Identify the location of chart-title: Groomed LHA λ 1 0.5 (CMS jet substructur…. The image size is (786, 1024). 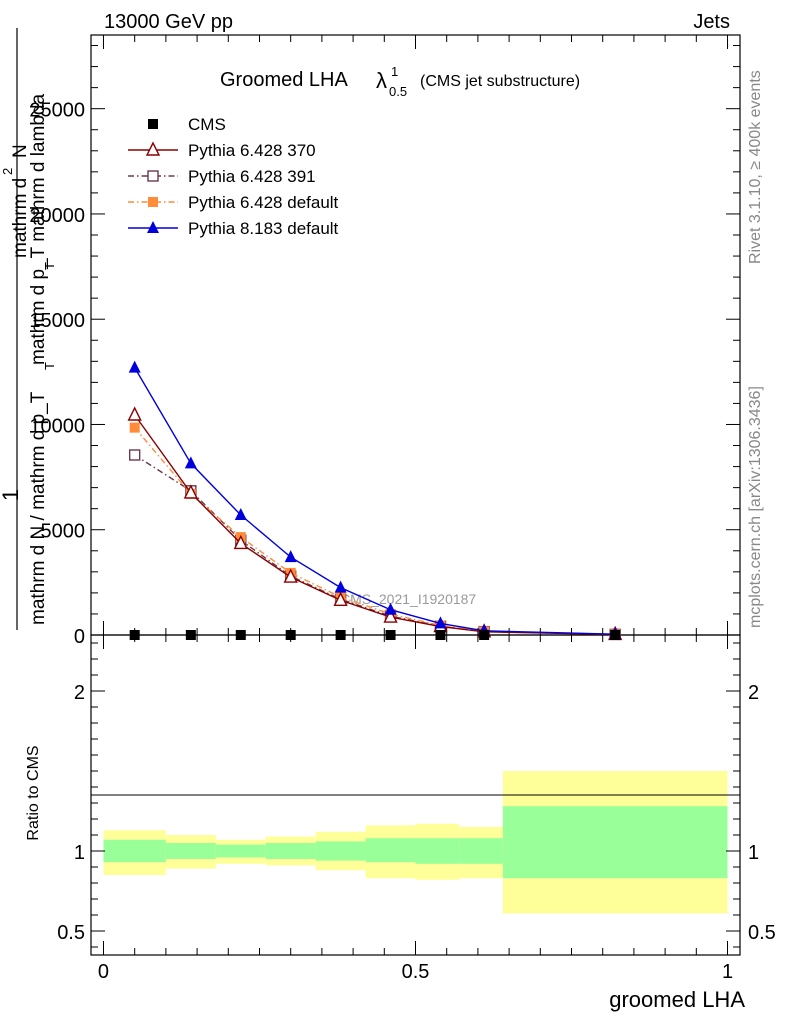
(400, 81).